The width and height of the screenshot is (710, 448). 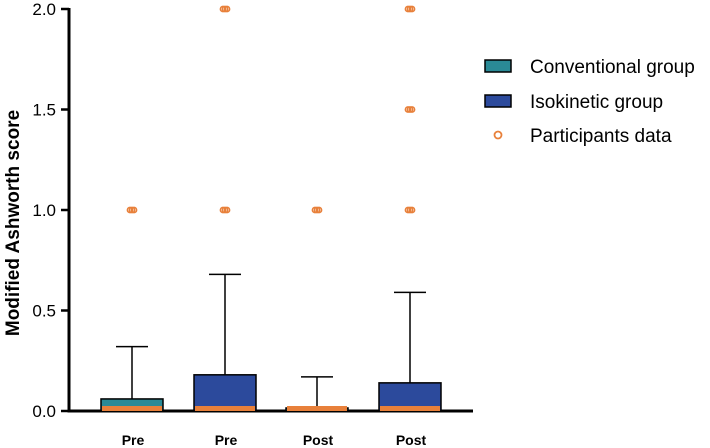 I want to click on legend-label: Isokinetic group, so click(x=596, y=102).